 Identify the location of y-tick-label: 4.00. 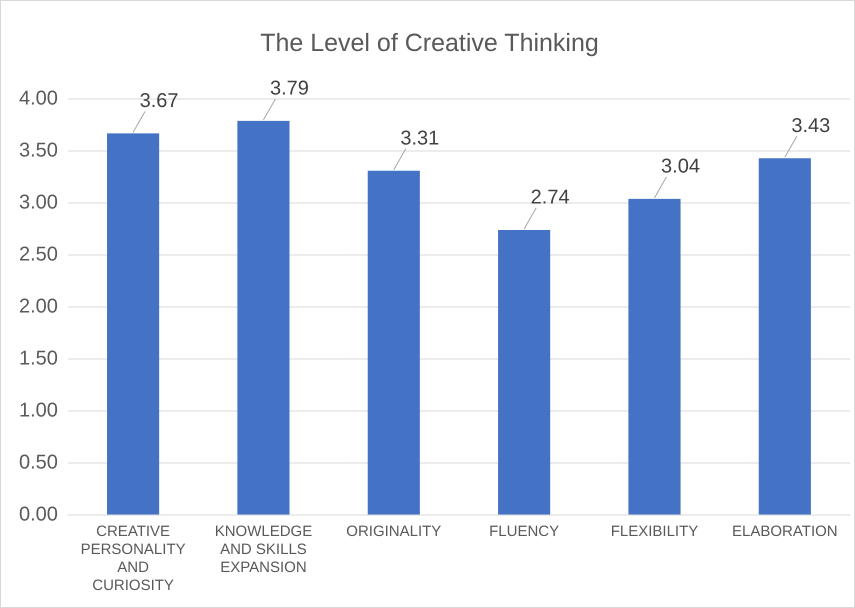
(38, 99).